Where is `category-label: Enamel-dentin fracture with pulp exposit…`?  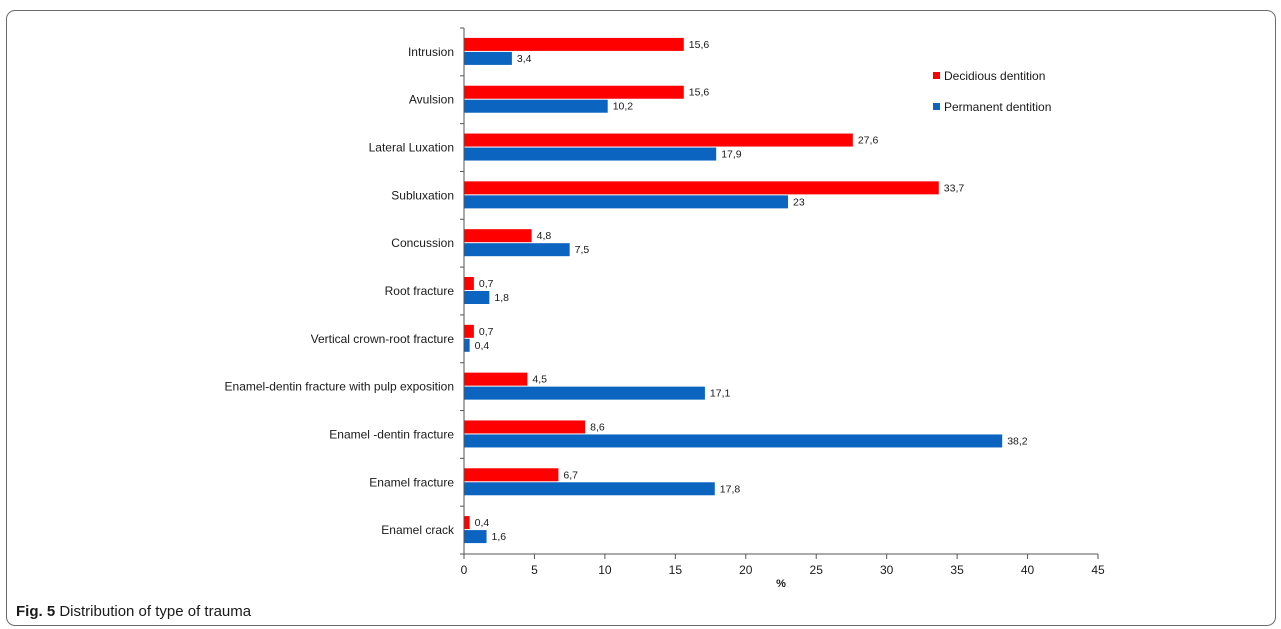 category-label: Enamel-dentin fracture with pulp exposit… is located at coordinates (339, 387).